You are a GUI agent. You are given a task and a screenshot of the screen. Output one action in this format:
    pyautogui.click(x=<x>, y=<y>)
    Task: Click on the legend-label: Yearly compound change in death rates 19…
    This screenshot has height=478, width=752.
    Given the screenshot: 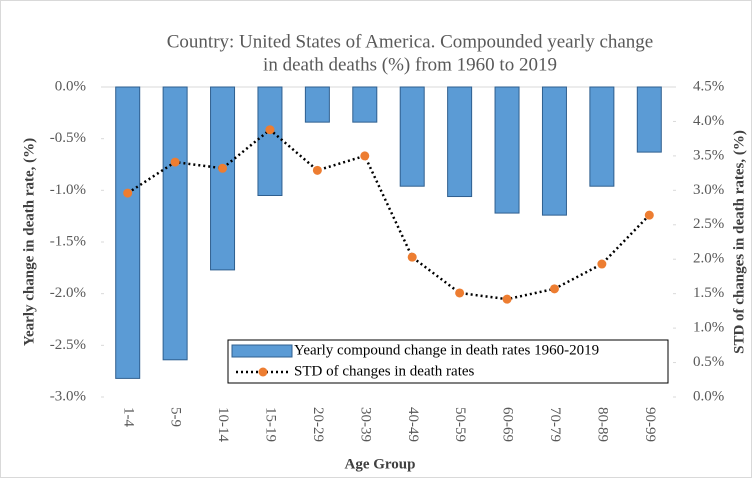 What is the action you would take?
    pyautogui.click(x=446, y=350)
    